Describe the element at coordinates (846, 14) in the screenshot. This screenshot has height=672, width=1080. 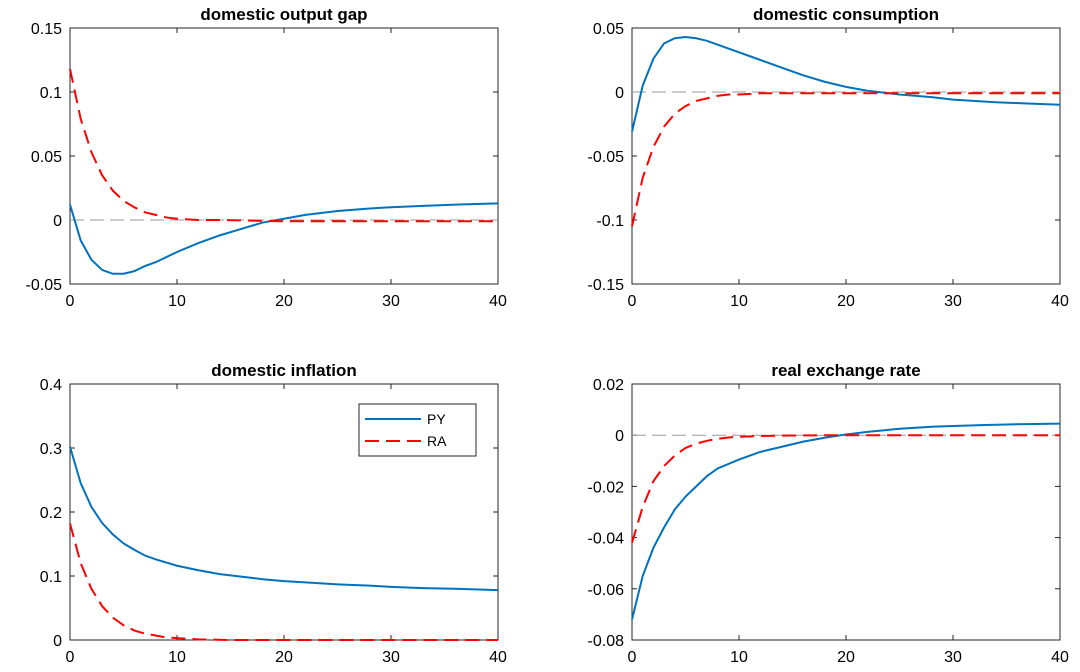
I see `panel-title: domestic consumption` at that location.